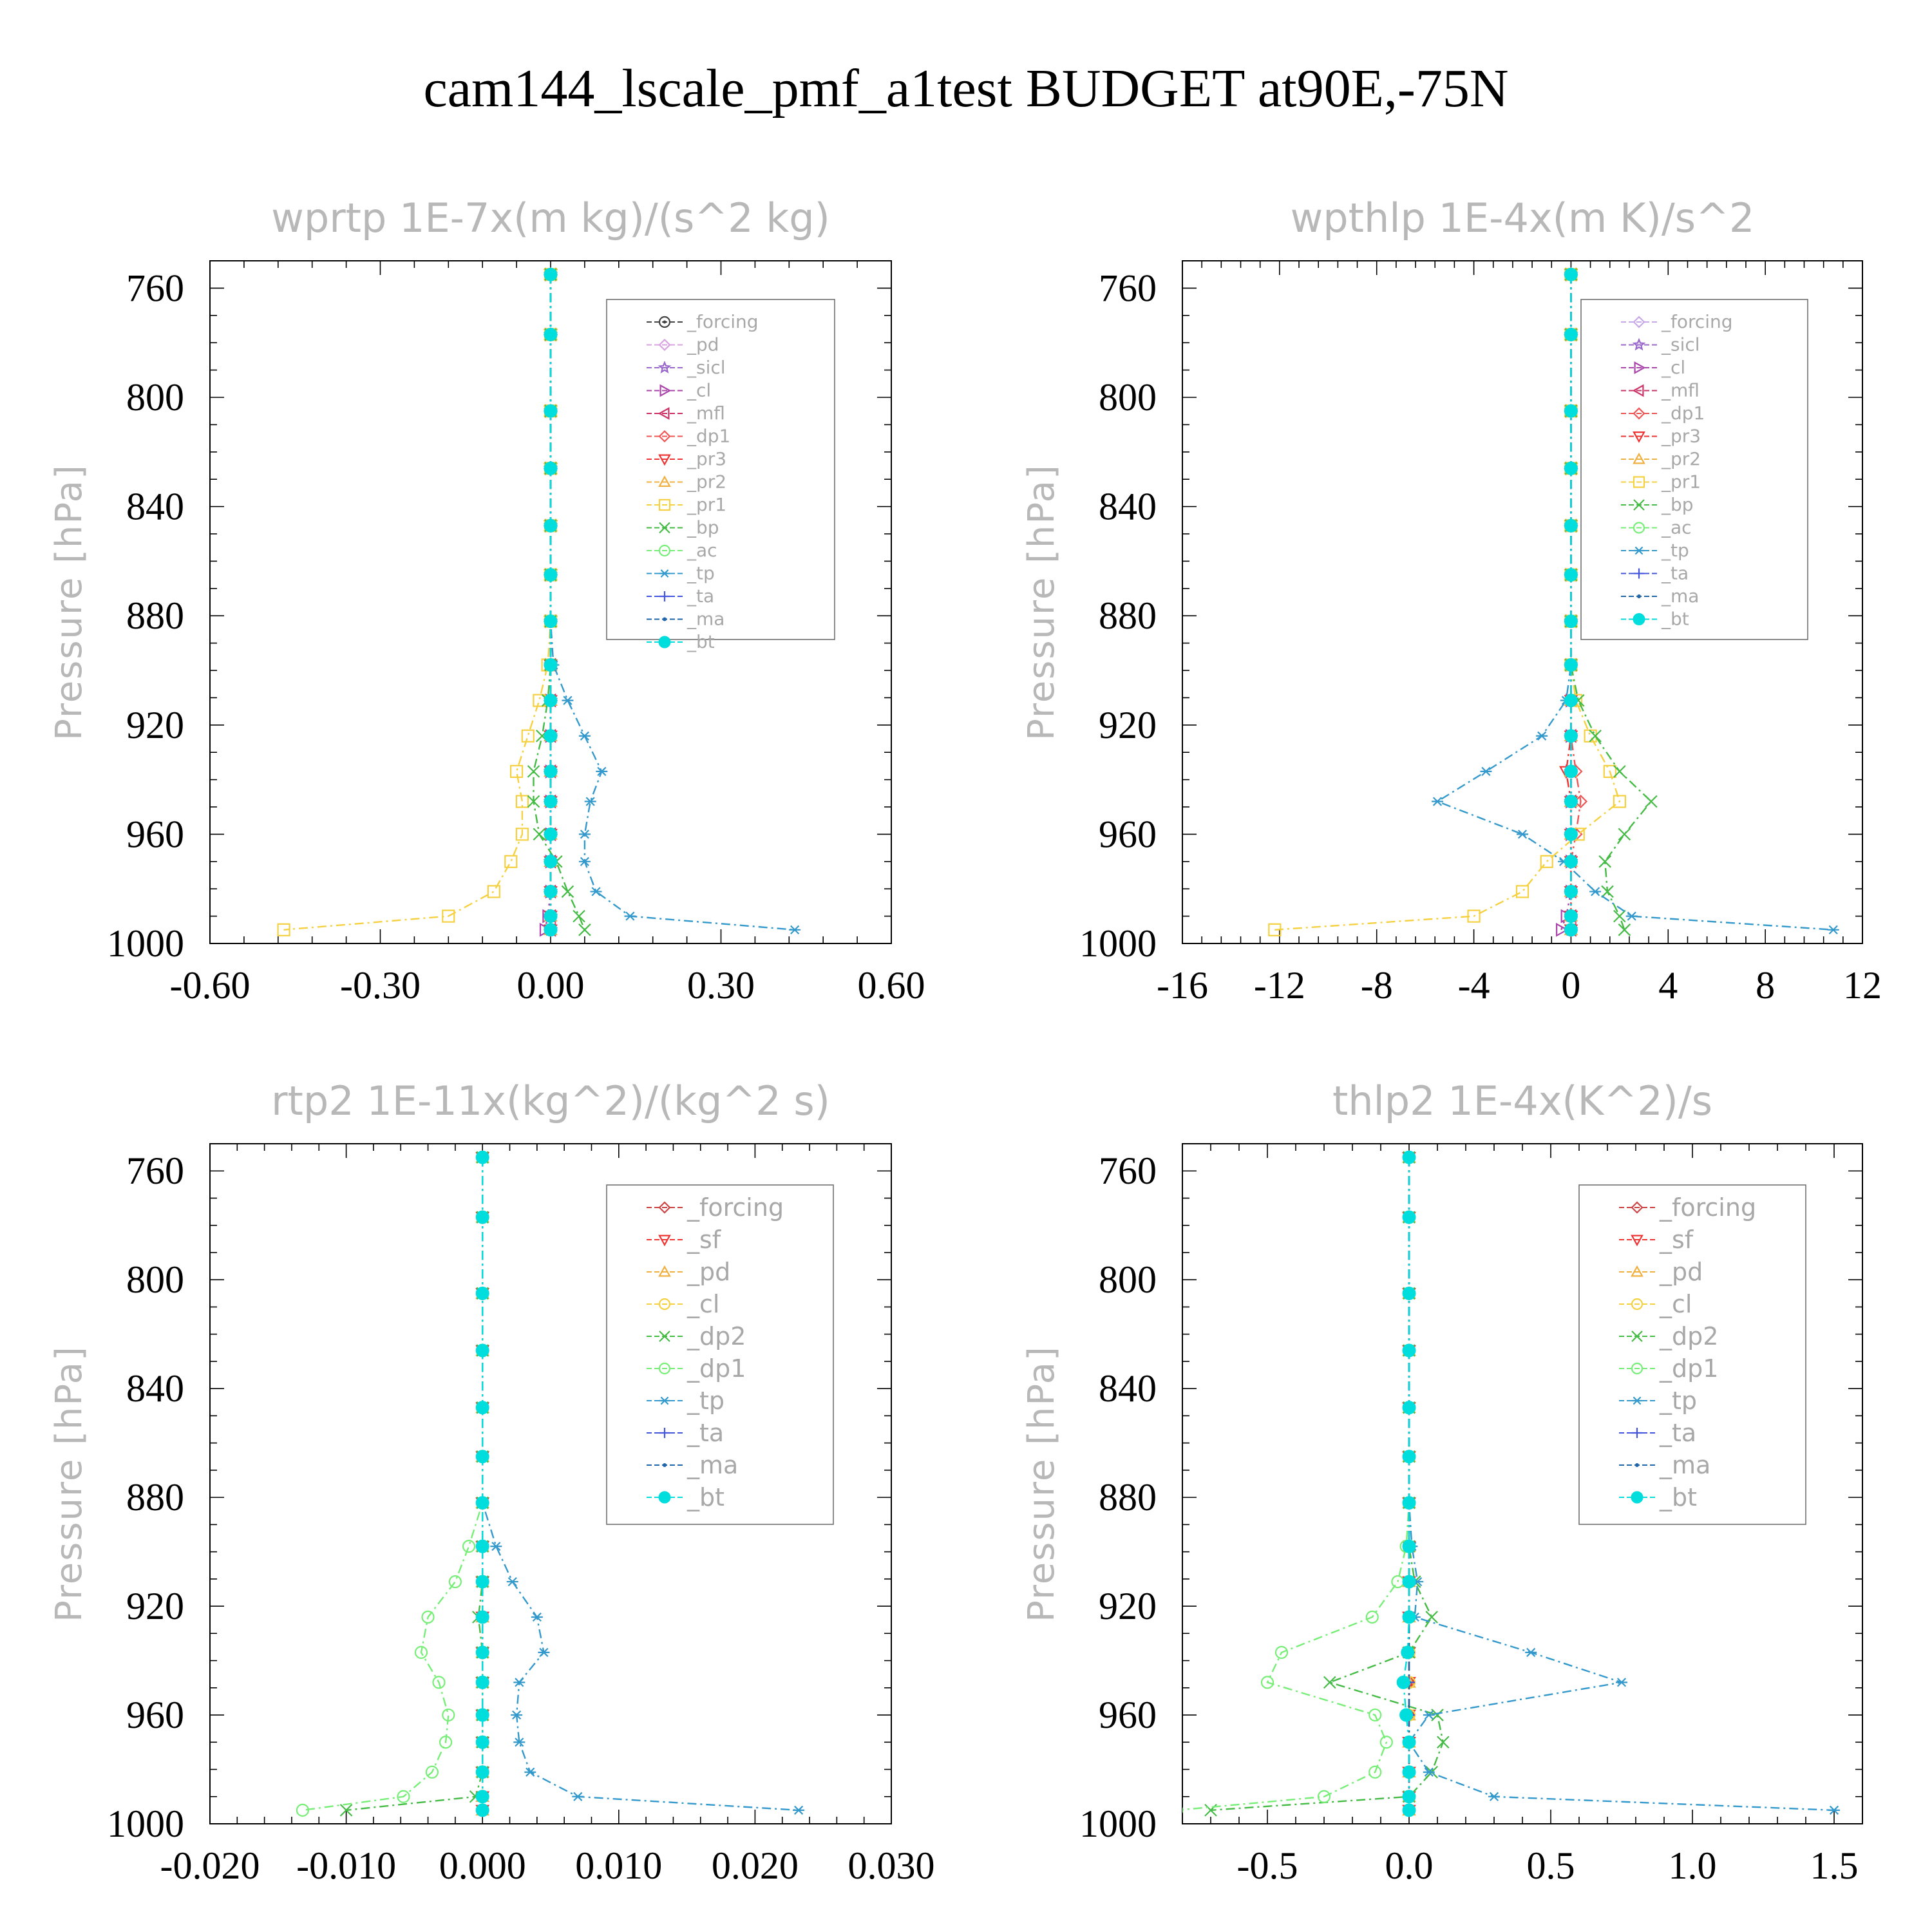  What do you see at coordinates (706, 413) in the screenshot?
I see `legend-label: _mfl` at bounding box center [706, 413].